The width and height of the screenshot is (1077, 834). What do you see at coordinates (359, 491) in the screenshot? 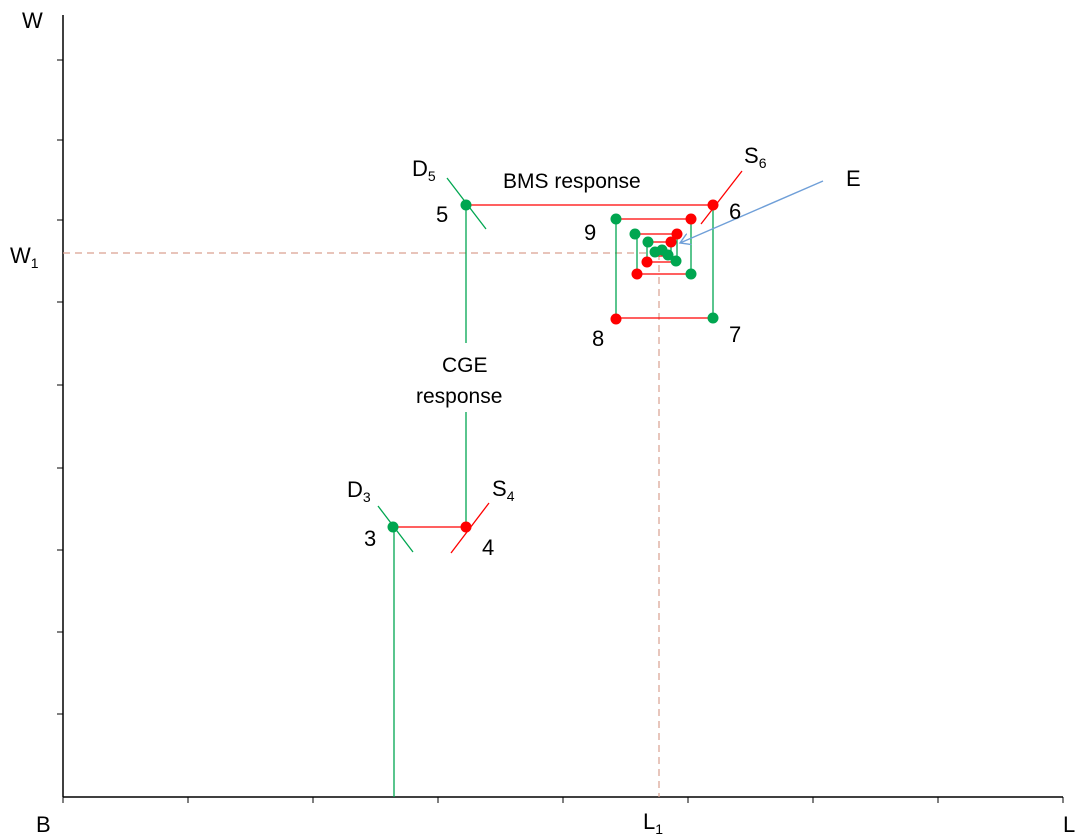
I see `d3-label: D3` at bounding box center [359, 491].